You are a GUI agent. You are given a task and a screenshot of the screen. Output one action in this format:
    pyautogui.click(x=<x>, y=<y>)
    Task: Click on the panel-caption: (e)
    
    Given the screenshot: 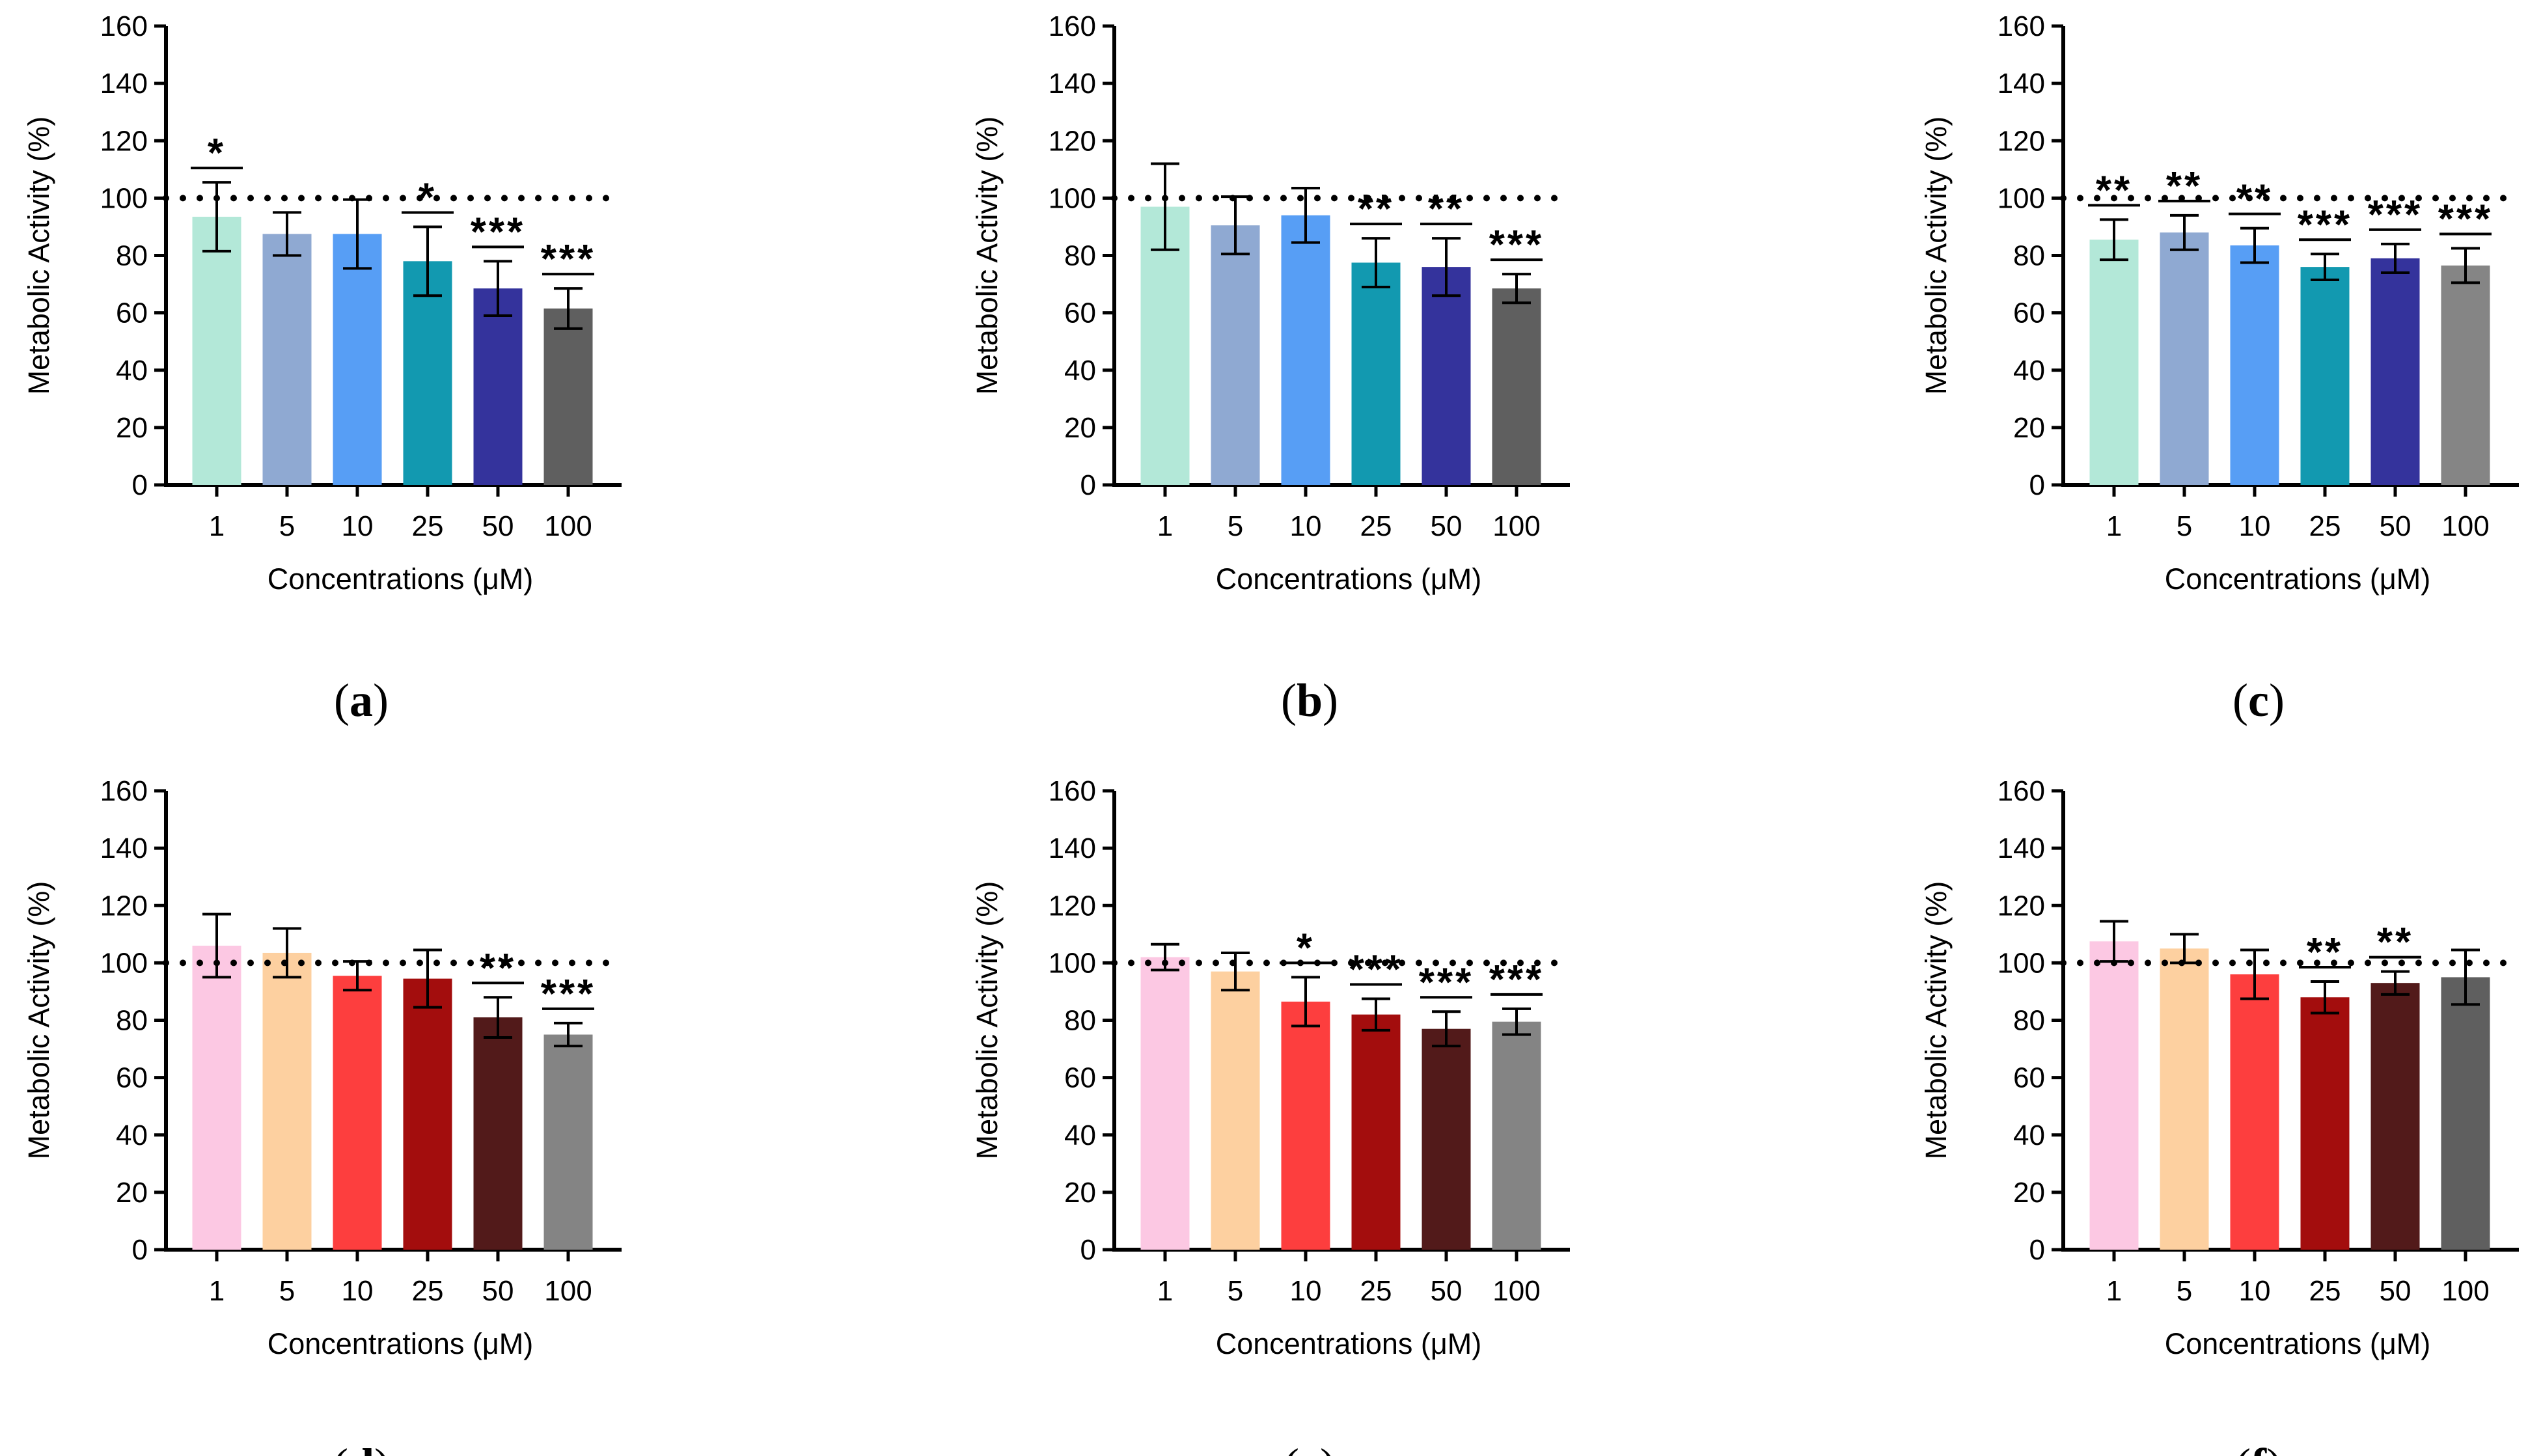 What is the action you would take?
    pyautogui.click(x=1310, y=1447)
    